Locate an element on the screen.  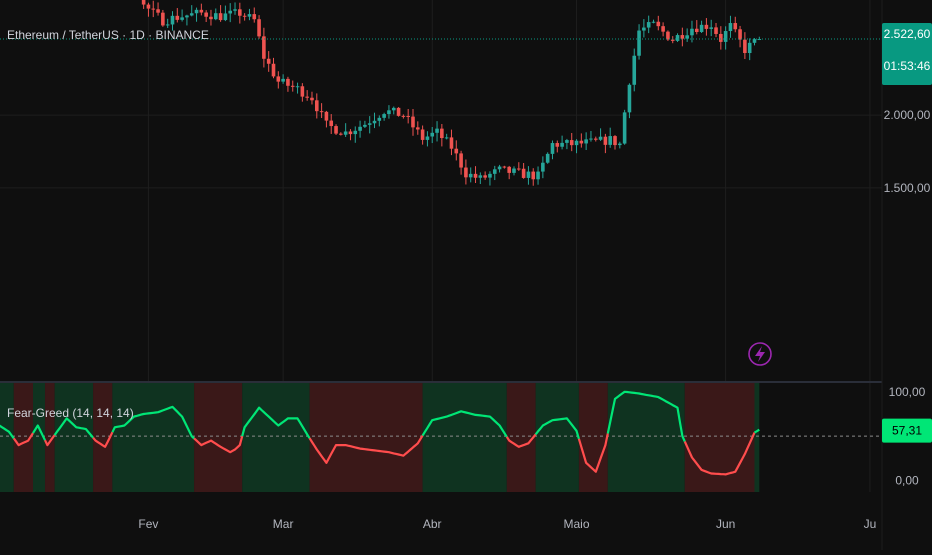
indicator-title: Fear-Greed (14, 14, 14) is located at coordinates (70, 413).